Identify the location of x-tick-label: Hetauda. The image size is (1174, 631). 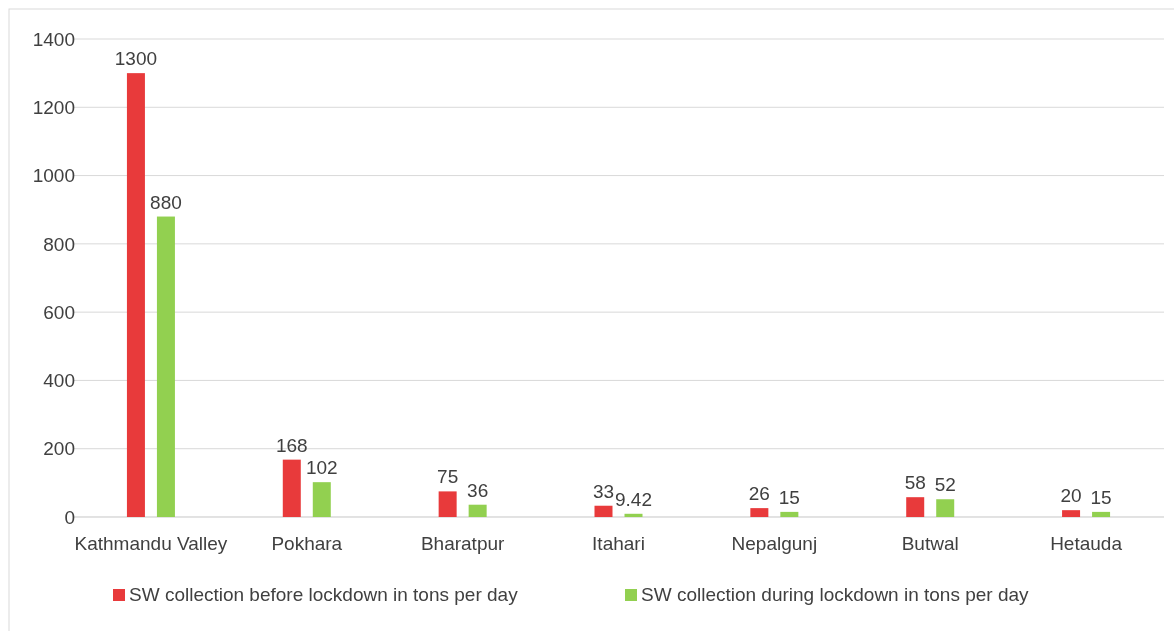
(1086, 543).